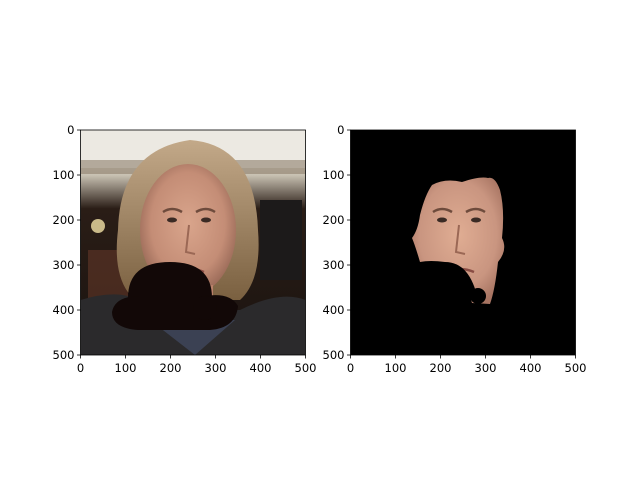 Image resolution: width=640 pixels, height=480 pixels. Describe the element at coordinates (64, 175) in the screenshot. I see `left-y-tick-label: 100` at that location.